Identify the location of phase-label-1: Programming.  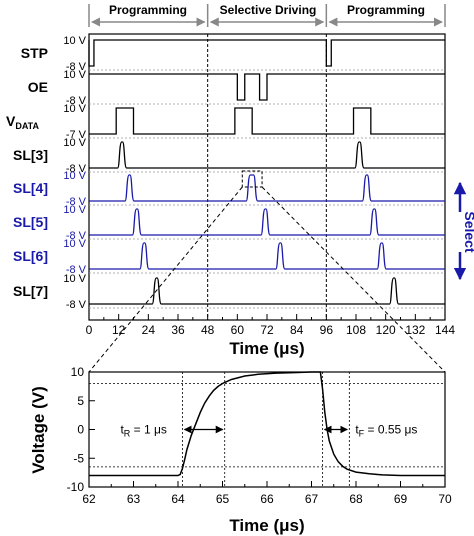
(148, 10).